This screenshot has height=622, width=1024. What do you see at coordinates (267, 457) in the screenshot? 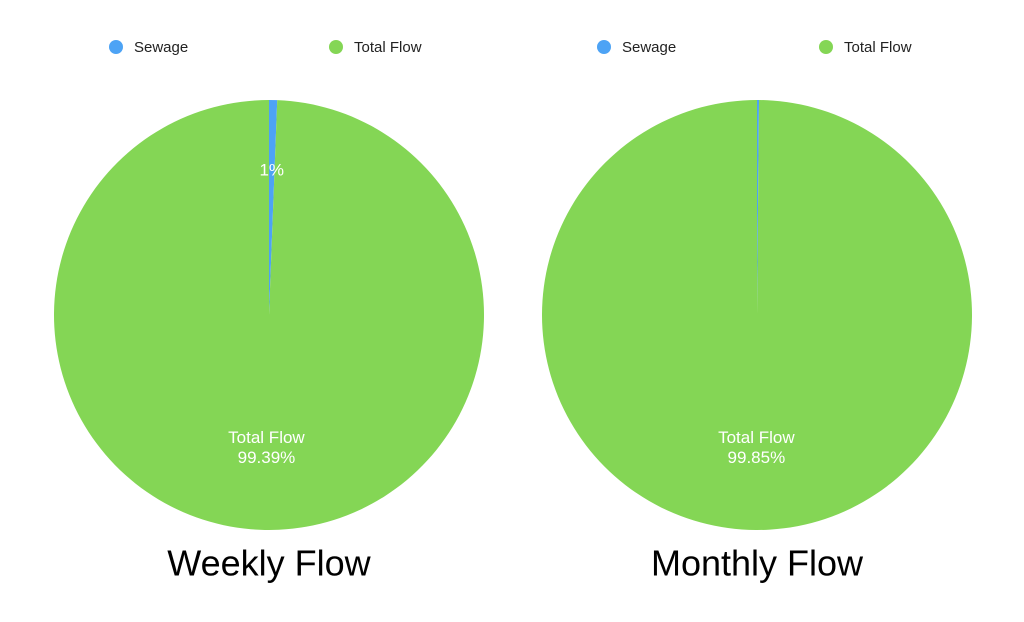
I see `slice-value: 99.39%` at bounding box center [267, 457].